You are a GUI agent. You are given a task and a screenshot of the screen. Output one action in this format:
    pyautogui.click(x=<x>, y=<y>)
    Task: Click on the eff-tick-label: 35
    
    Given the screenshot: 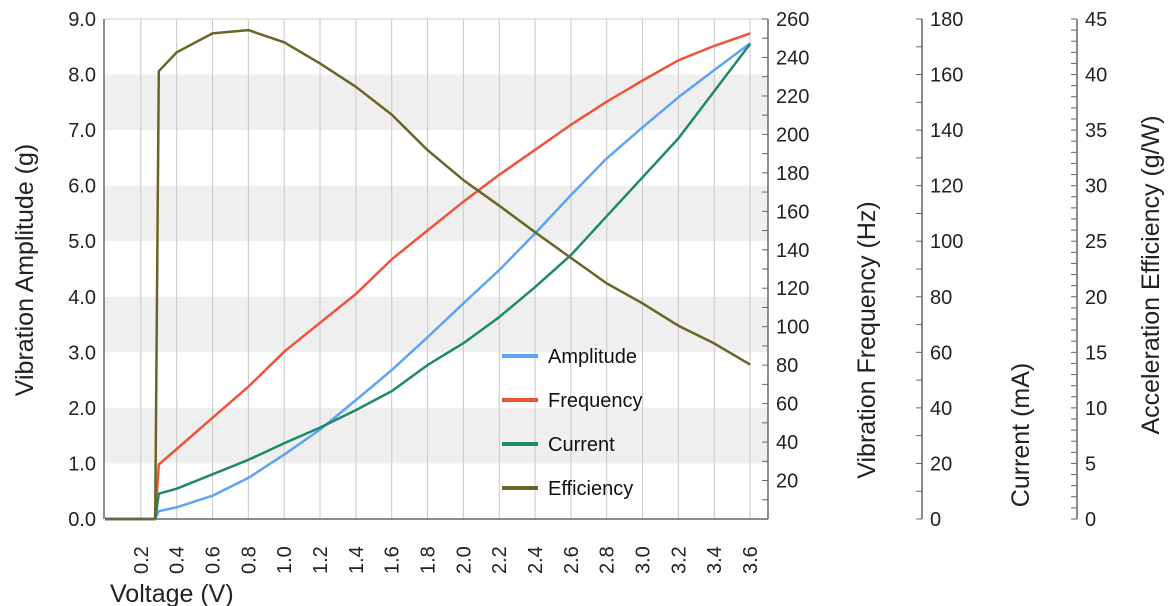 What is the action you would take?
    pyautogui.click(x=1096, y=131)
    